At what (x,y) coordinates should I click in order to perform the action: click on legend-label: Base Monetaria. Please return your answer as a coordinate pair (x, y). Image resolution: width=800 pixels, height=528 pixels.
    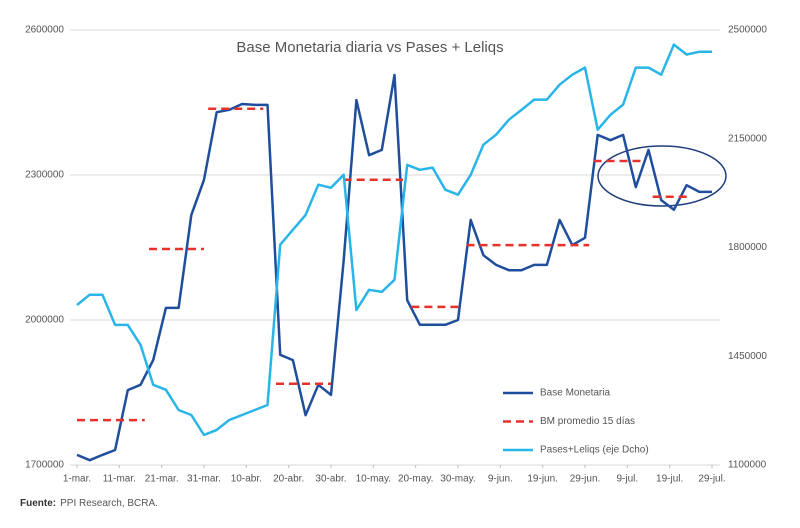
    Looking at the image, I should click on (575, 393).